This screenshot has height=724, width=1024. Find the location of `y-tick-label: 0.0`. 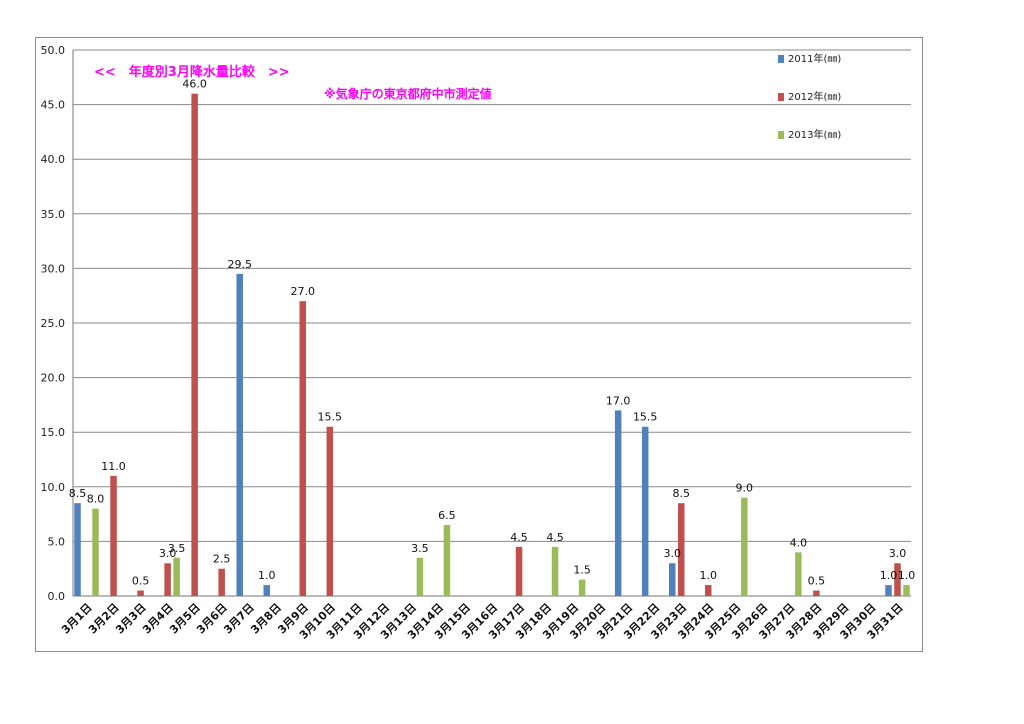

y-tick-label: 0.0 is located at coordinates (57, 596).